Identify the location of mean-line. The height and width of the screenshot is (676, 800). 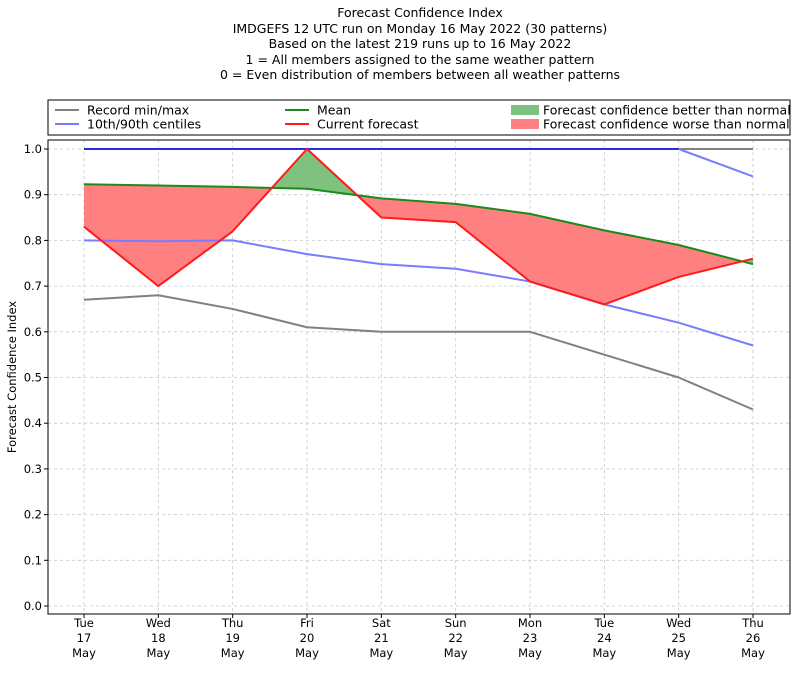
(418, 224).